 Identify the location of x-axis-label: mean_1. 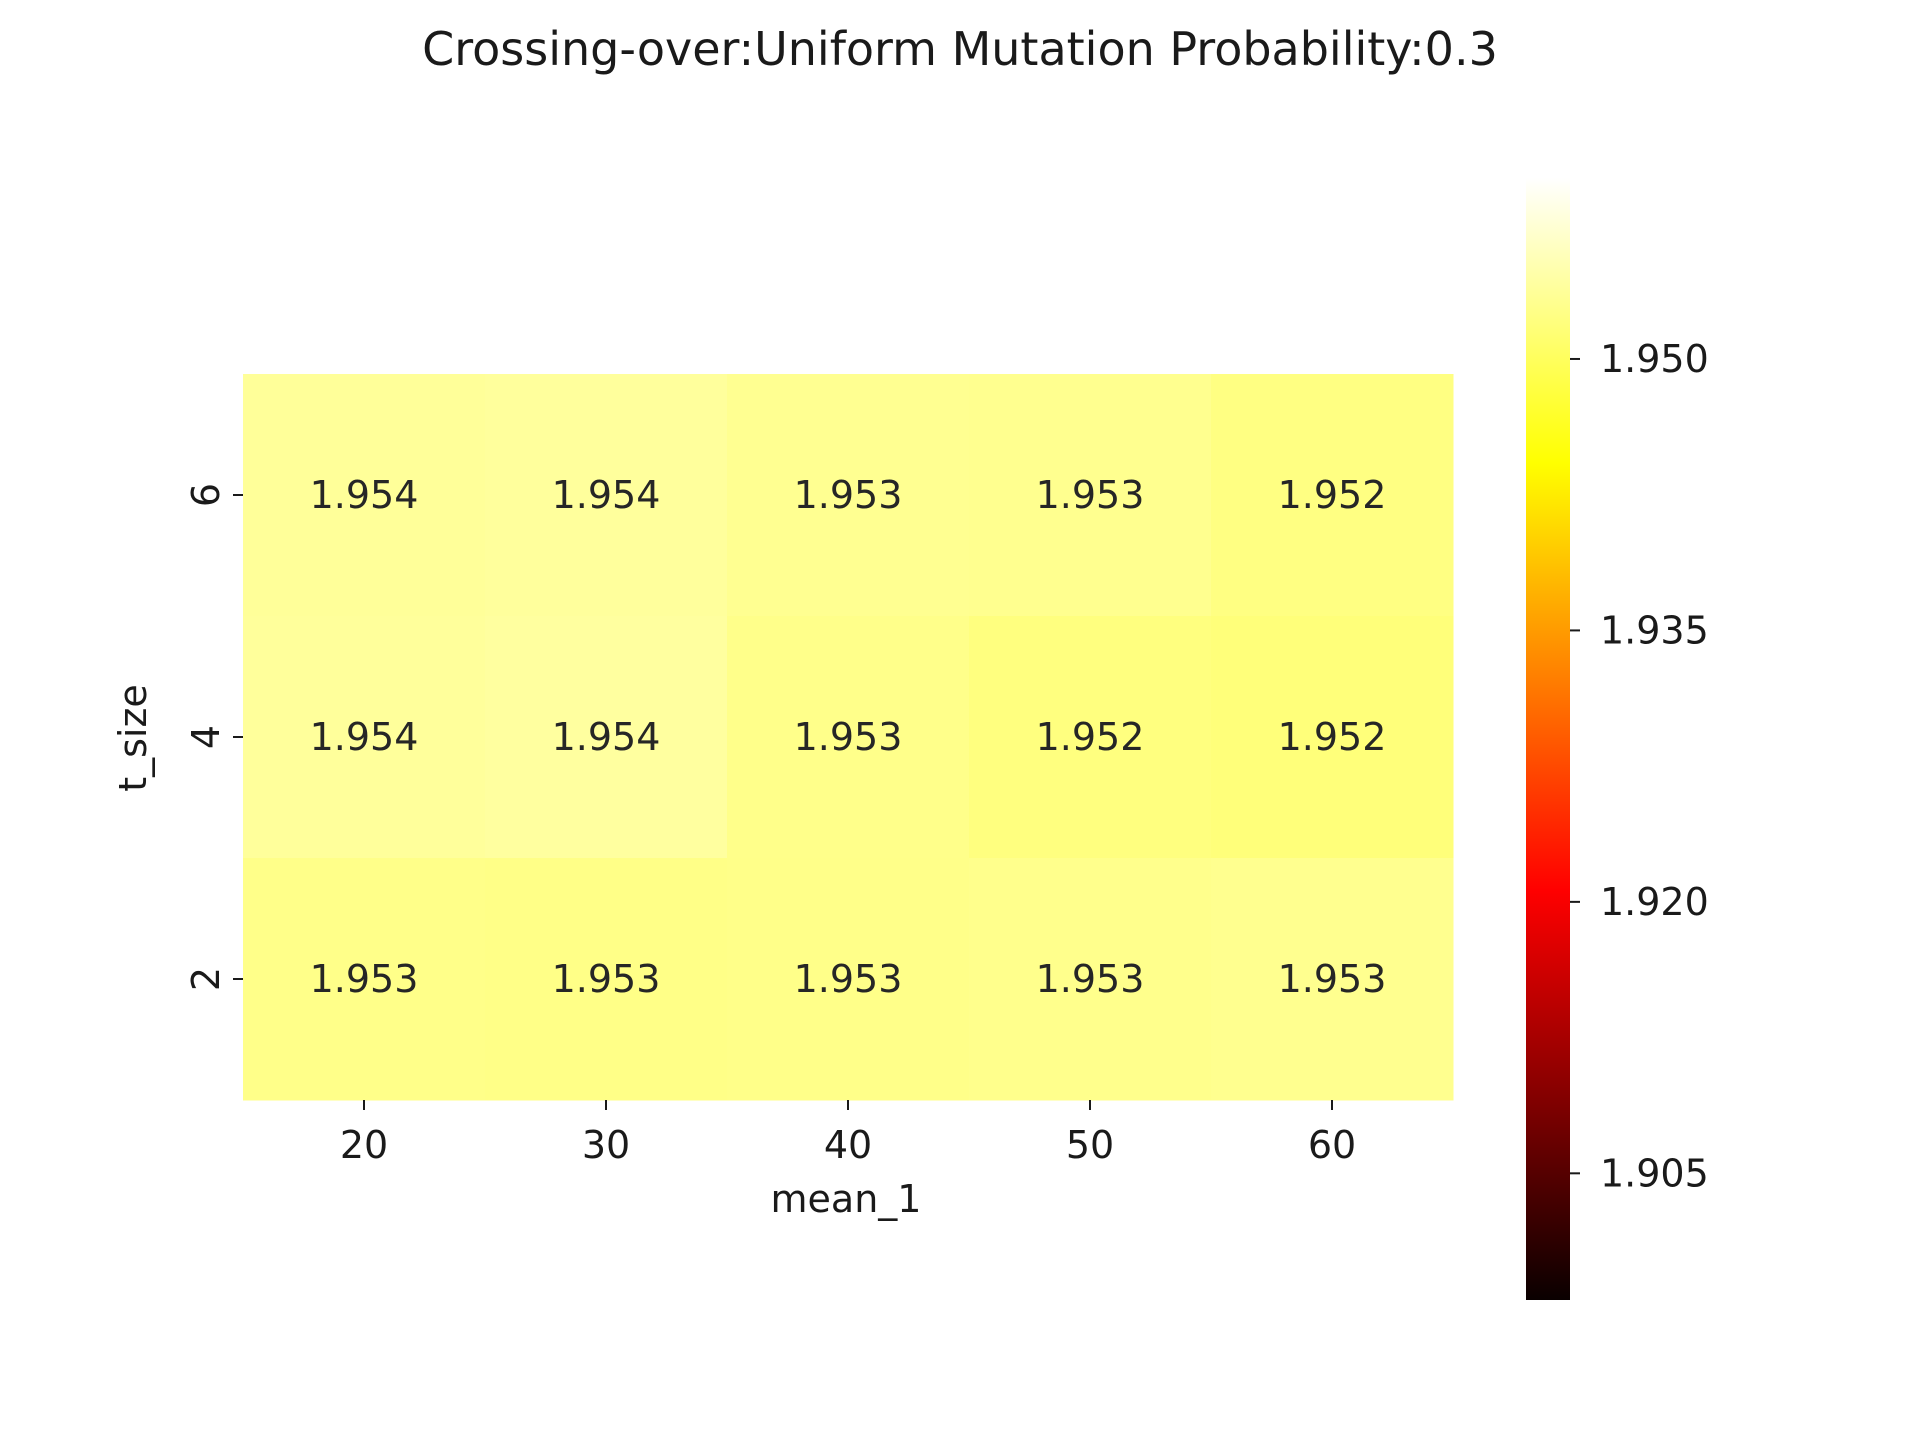
(846, 1199).